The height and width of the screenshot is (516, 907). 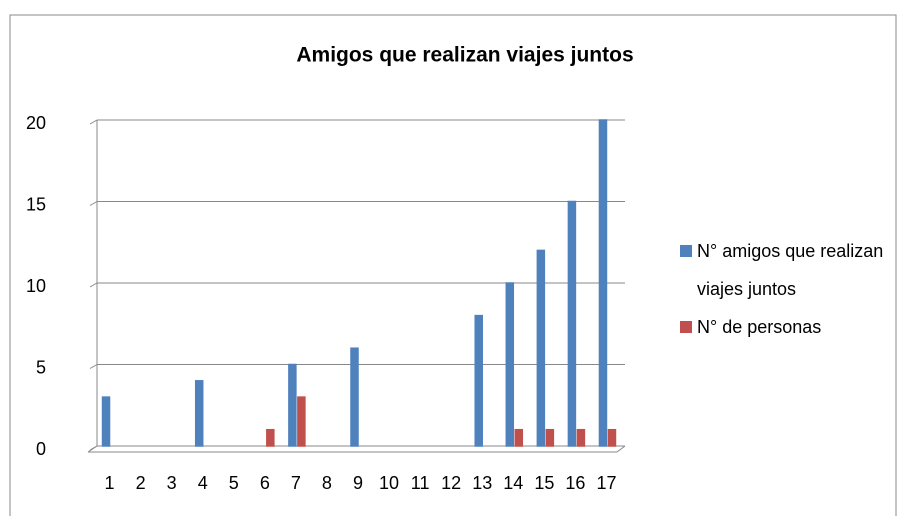 What do you see at coordinates (203, 483) in the screenshot?
I see `x-tick-label: 4` at bounding box center [203, 483].